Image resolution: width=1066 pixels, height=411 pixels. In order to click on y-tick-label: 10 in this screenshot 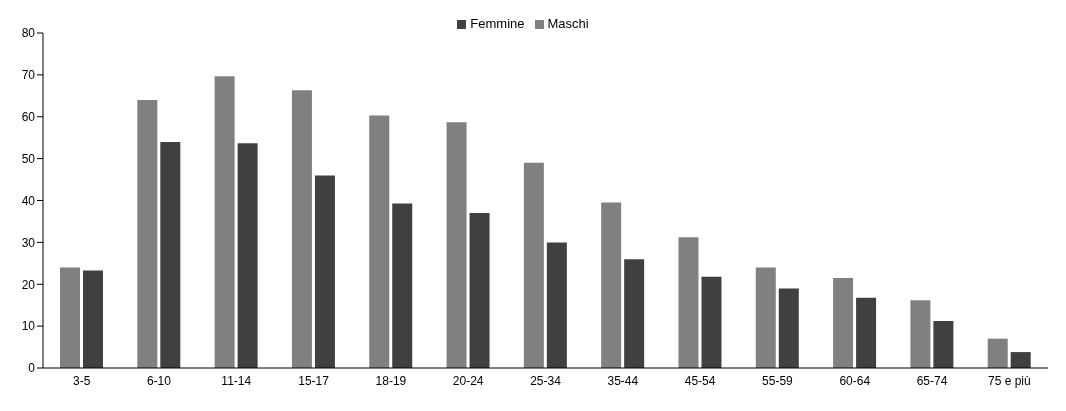, I will do `click(28, 326)`.